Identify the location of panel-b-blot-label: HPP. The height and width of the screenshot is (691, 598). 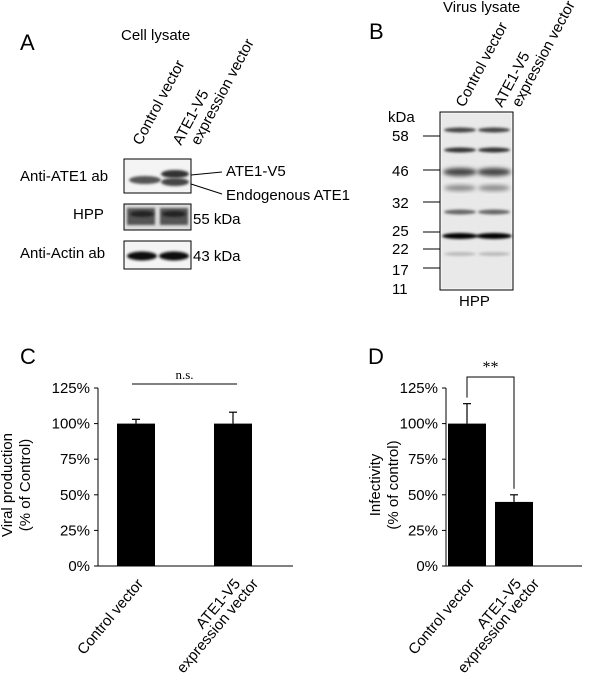
(474, 301).